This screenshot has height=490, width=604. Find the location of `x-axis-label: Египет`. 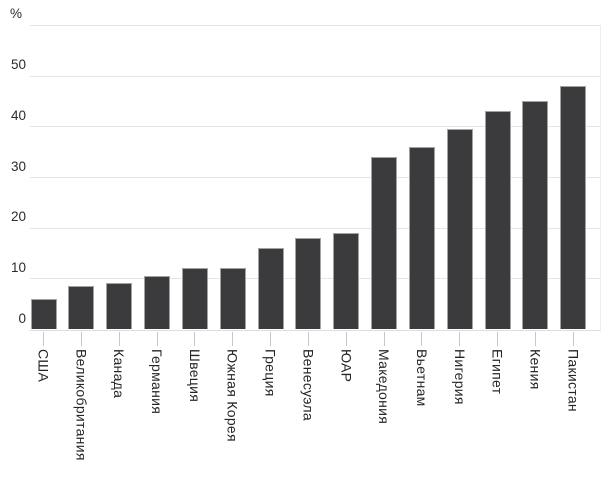

x-axis-label: Египет is located at coordinates (497, 372).